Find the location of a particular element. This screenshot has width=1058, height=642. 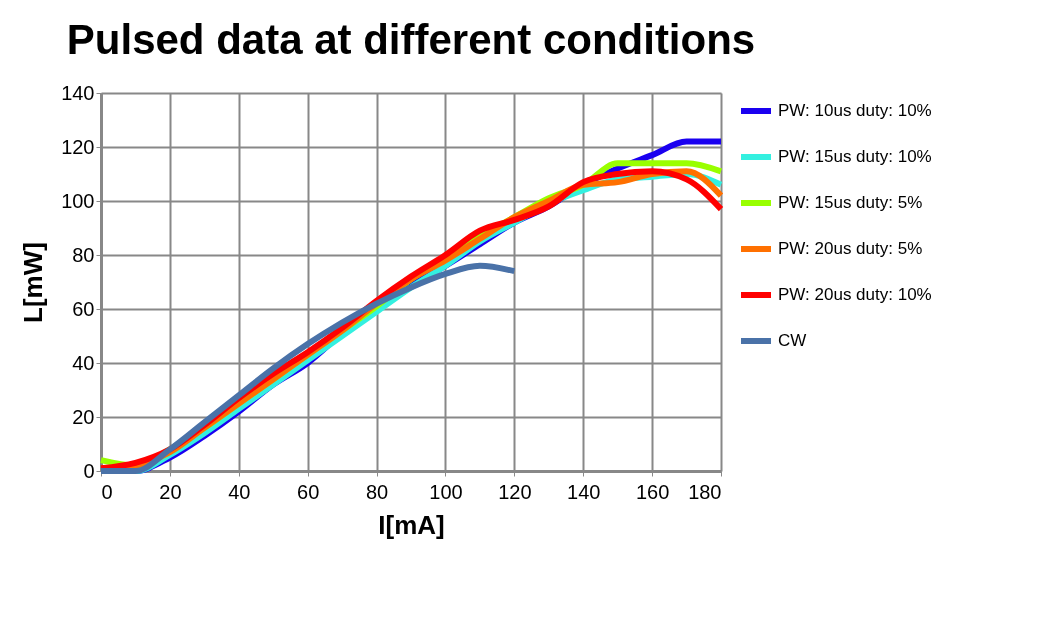

y-tick-label: 60 is located at coordinates (83, 308).